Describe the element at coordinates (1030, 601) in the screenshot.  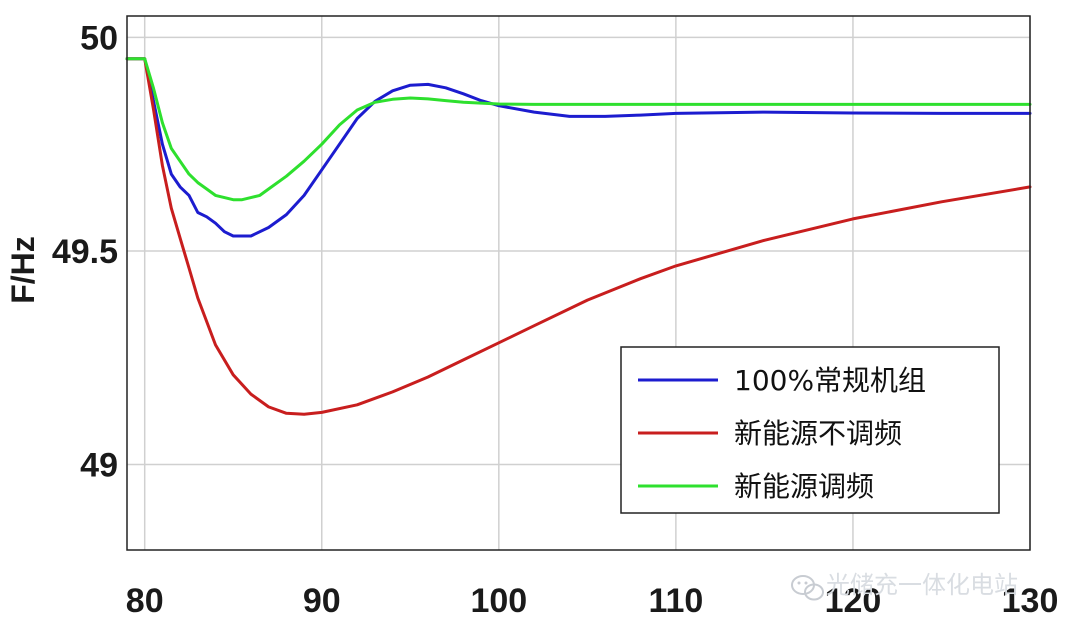
I see `x-tick-label: 130` at that location.